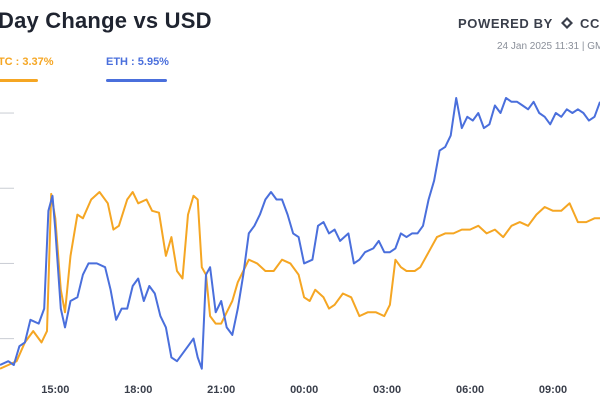  I want to click on brand-prefix: POWERED BY, so click(505, 23).